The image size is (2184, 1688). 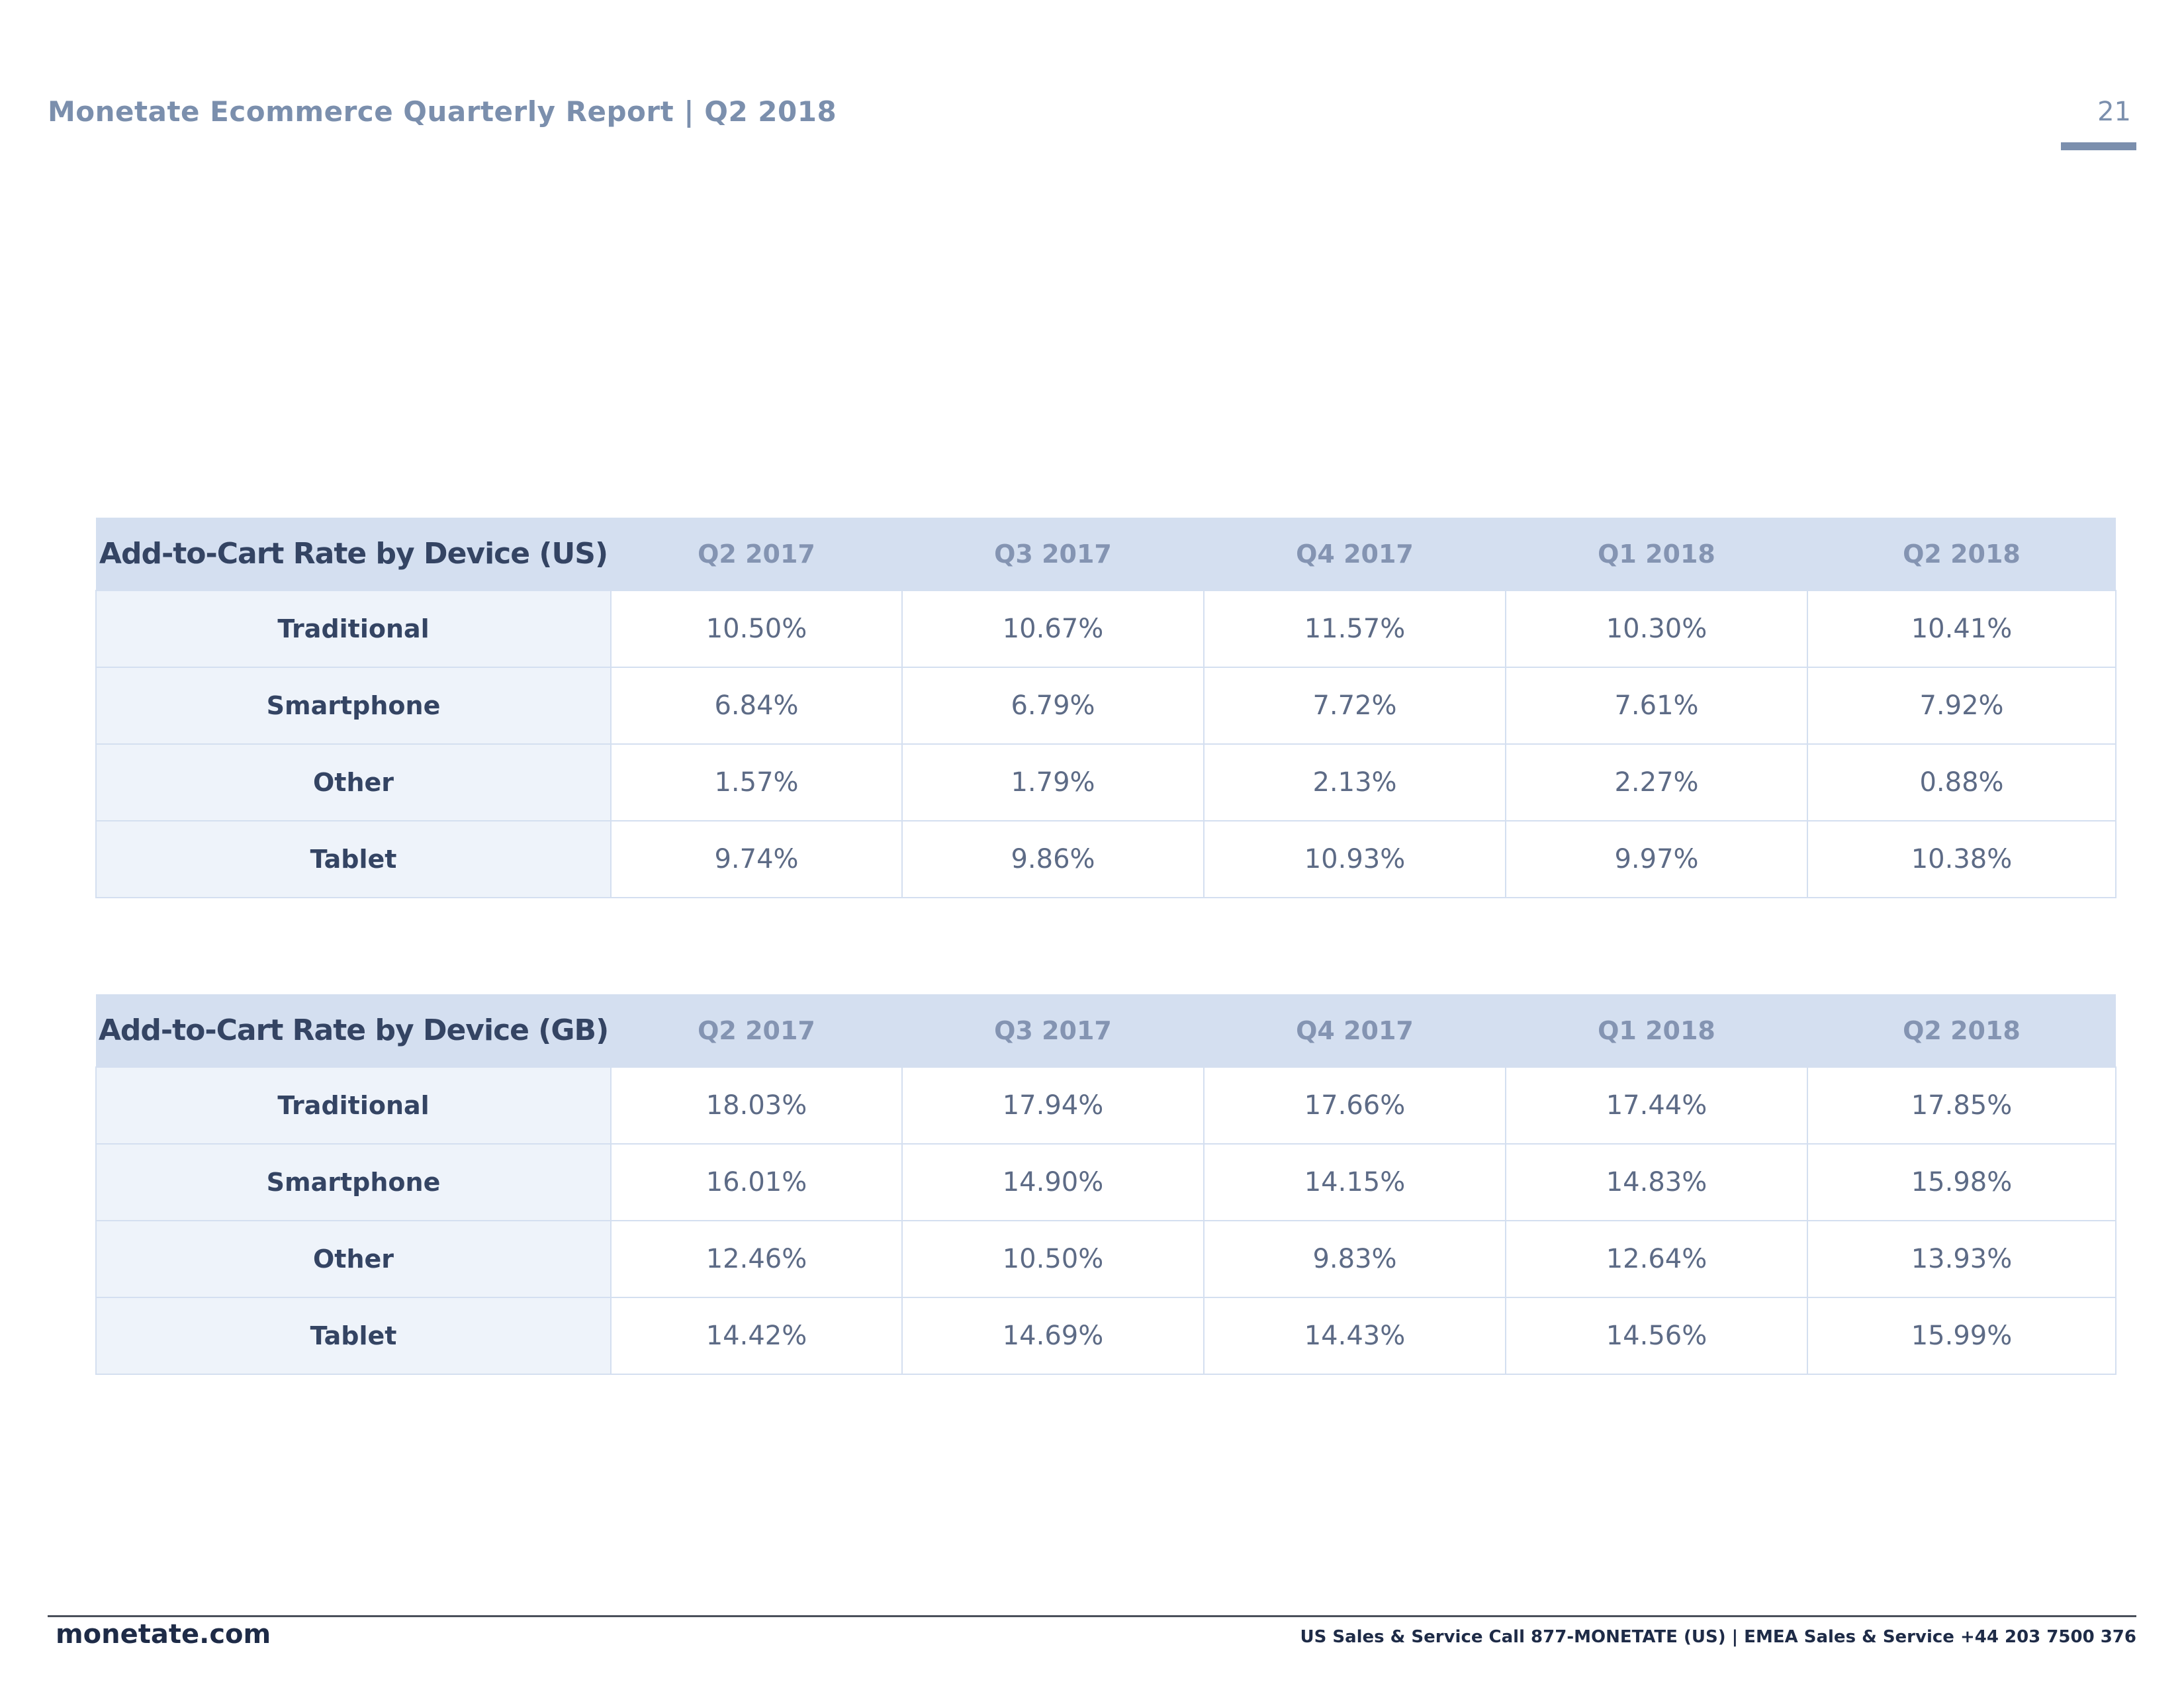 I want to click on table-cell: 17.85%, so click(x=1962, y=1105).